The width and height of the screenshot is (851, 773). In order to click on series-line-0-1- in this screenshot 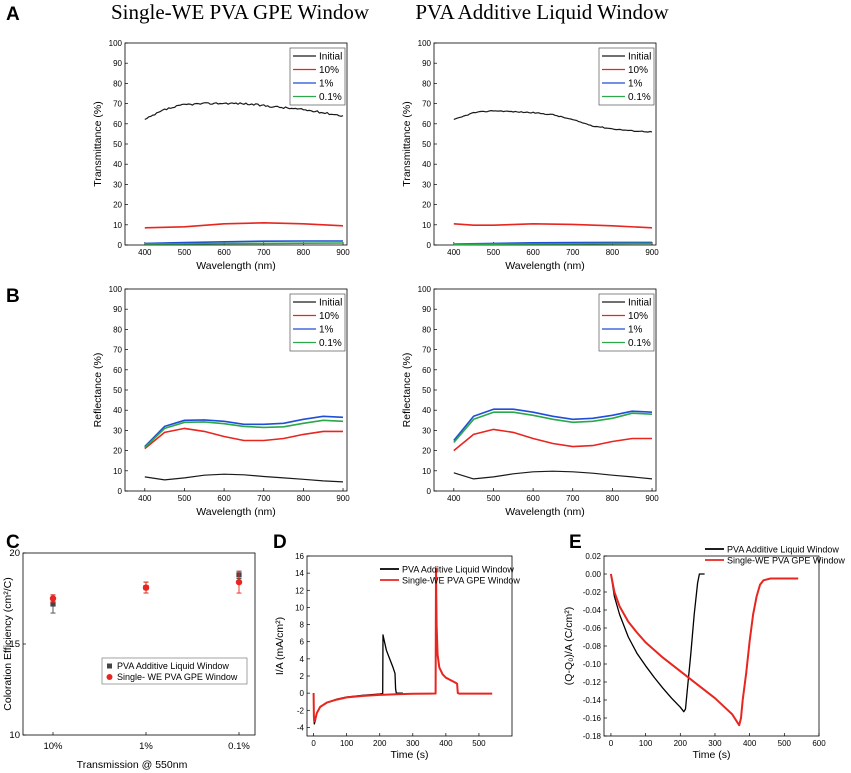, I will do `click(244, 434)`.